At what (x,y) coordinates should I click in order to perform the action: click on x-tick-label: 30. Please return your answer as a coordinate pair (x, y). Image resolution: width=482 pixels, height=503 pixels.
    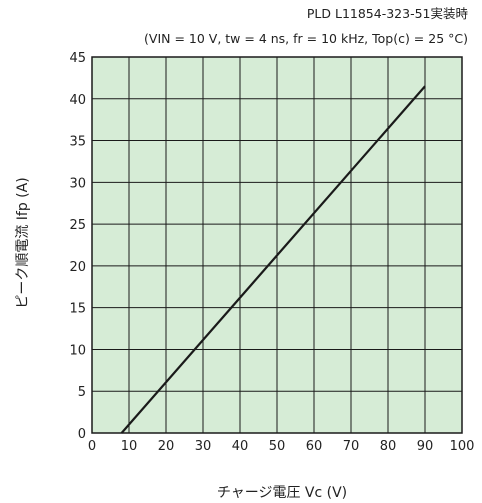
    Looking at the image, I should click on (203, 446).